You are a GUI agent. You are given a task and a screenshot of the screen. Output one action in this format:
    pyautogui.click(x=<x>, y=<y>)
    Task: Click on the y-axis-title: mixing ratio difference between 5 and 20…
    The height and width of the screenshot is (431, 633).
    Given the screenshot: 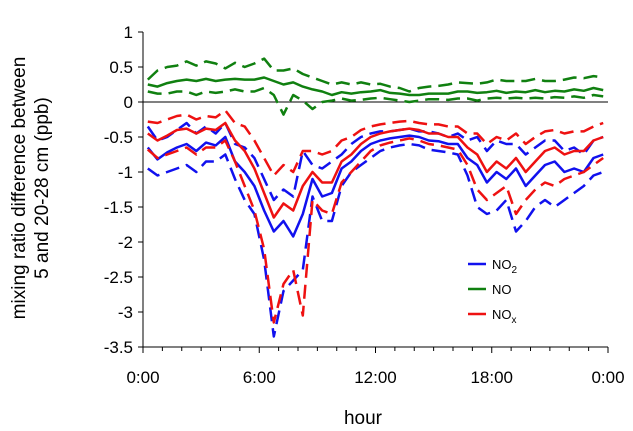 What is the action you would take?
    pyautogui.click(x=31, y=188)
    